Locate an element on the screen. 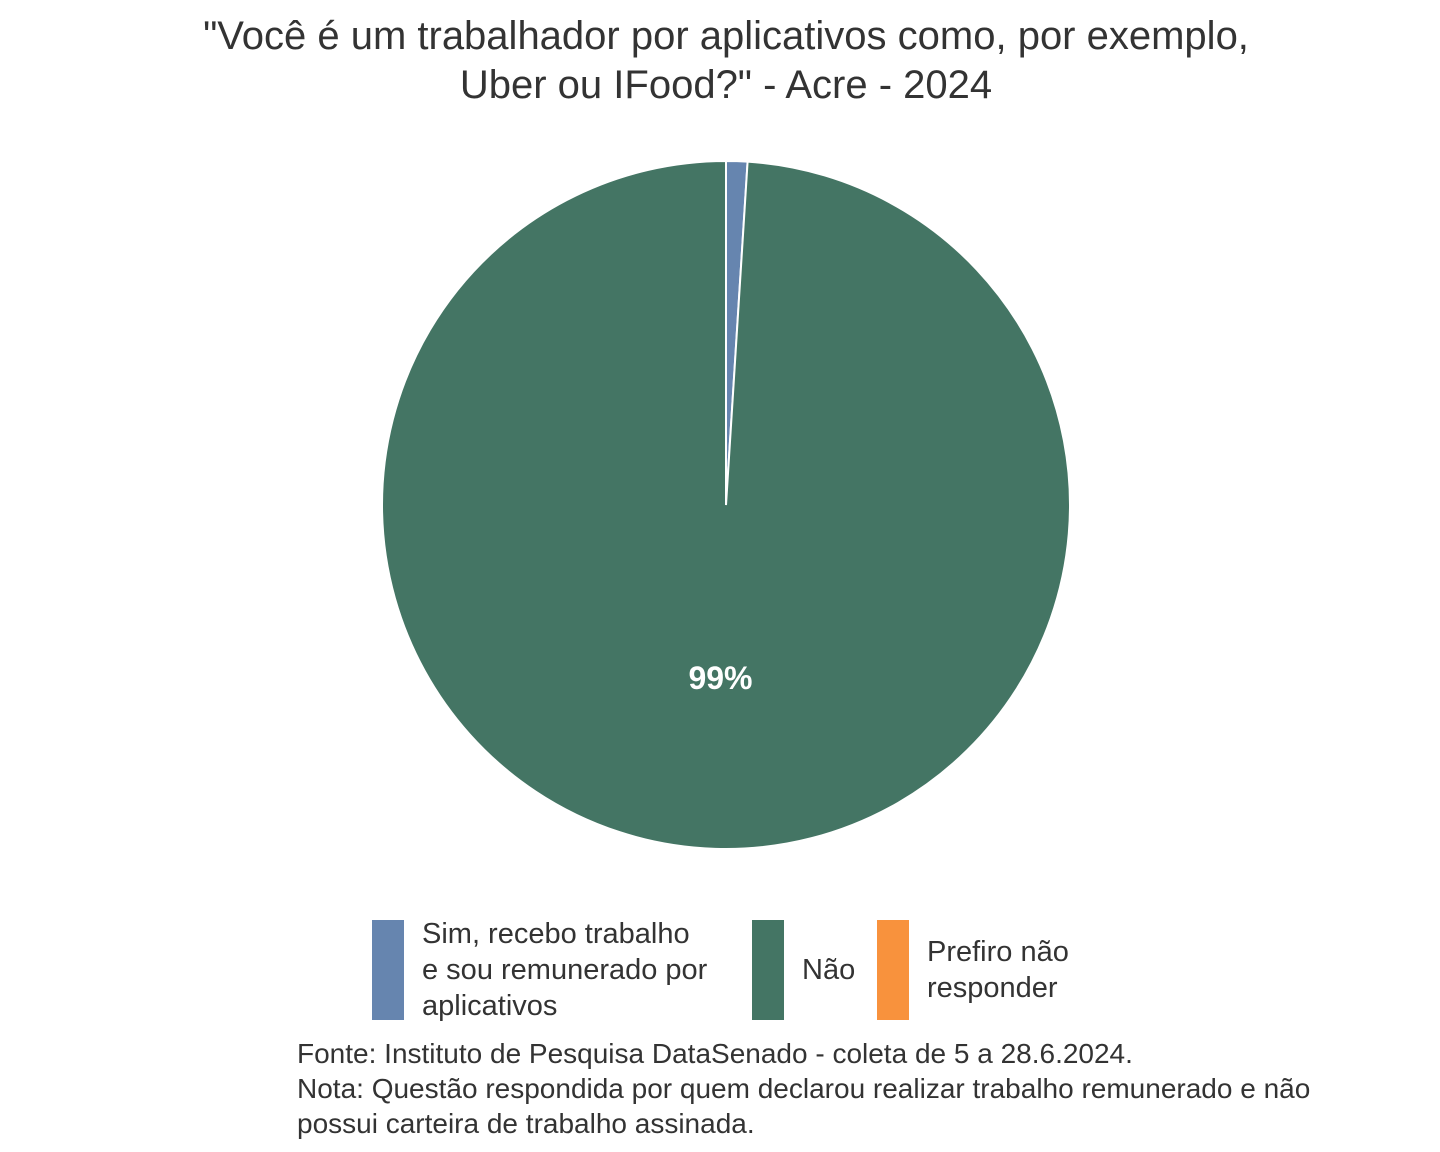 The width and height of the screenshot is (1440, 1152). pie-data-labels: 99% is located at coordinates (720, 678).